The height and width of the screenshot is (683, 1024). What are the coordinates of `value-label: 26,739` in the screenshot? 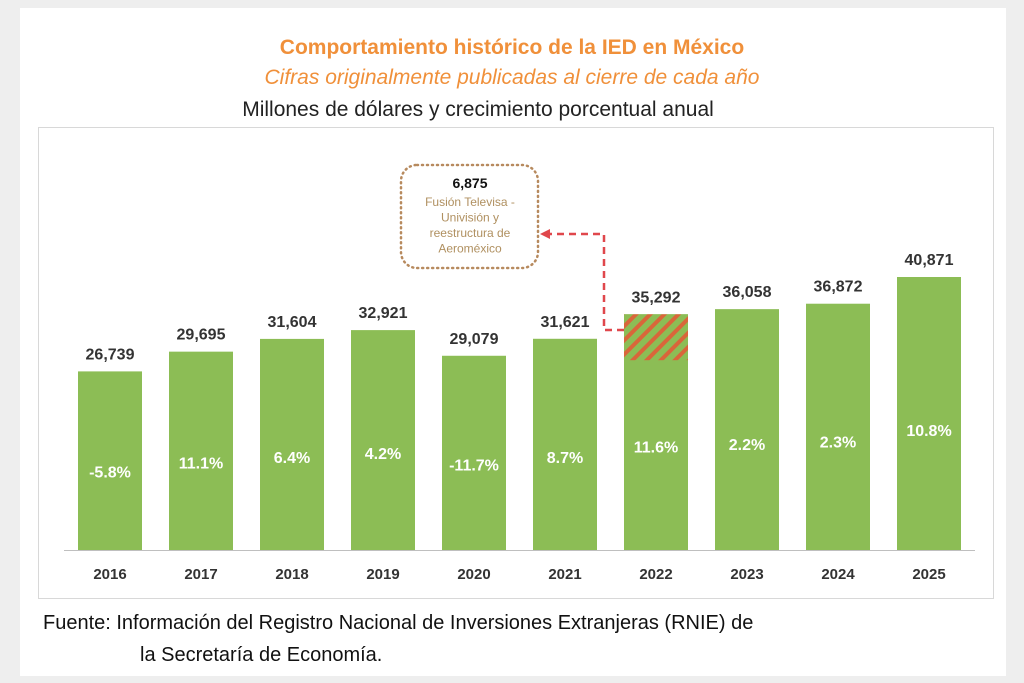 It's located at (110, 354).